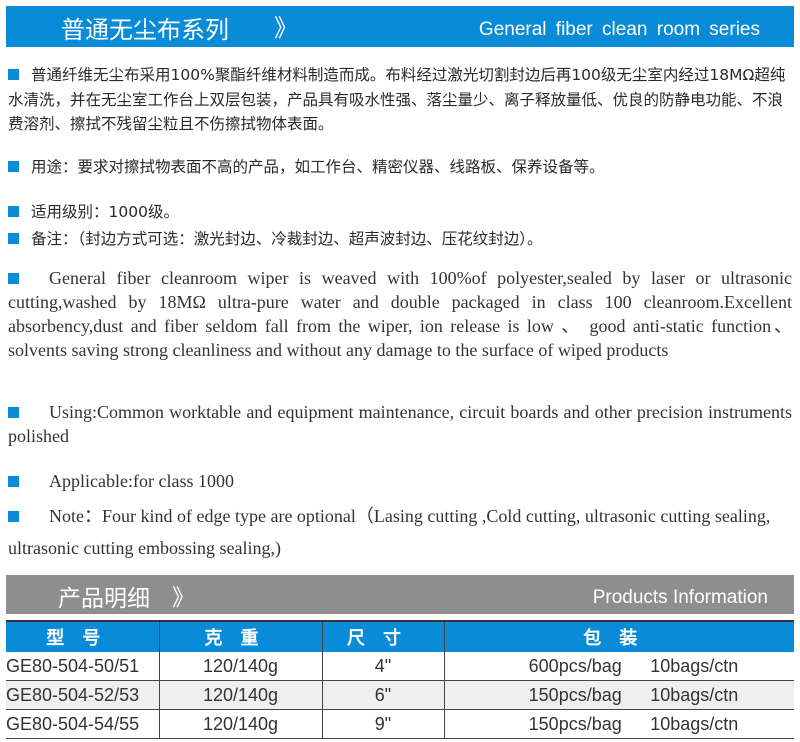 The image size is (800, 742). What do you see at coordinates (400, 239) in the screenshot?
I see `cn-note: 备注：（封边方式可选：激光封边、冷裁封边、超声波封边、压花纹封边）。` at bounding box center [400, 239].